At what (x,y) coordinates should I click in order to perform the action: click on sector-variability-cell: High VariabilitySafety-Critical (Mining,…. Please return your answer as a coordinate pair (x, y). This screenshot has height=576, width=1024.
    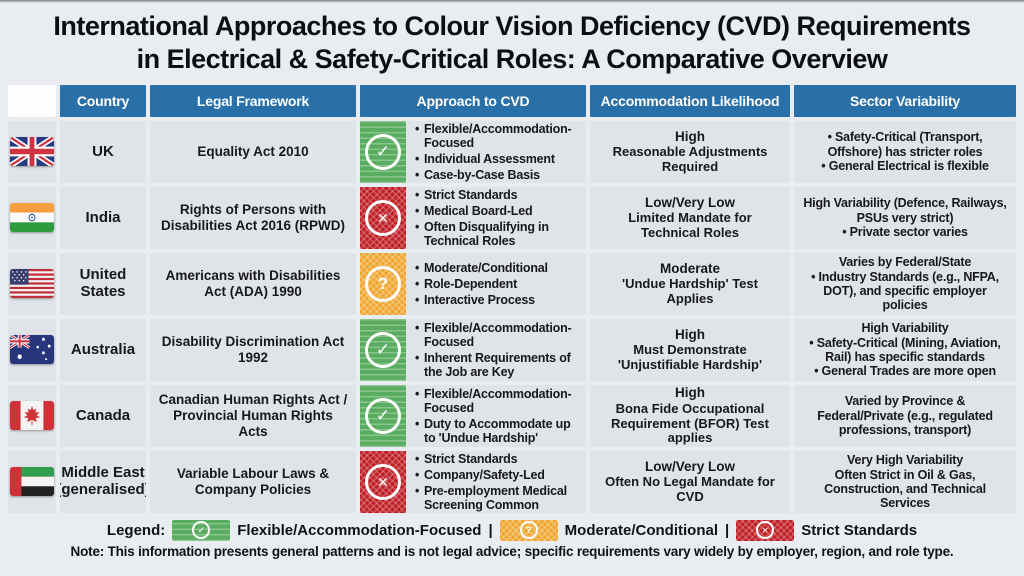
    Looking at the image, I should click on (905, 349).